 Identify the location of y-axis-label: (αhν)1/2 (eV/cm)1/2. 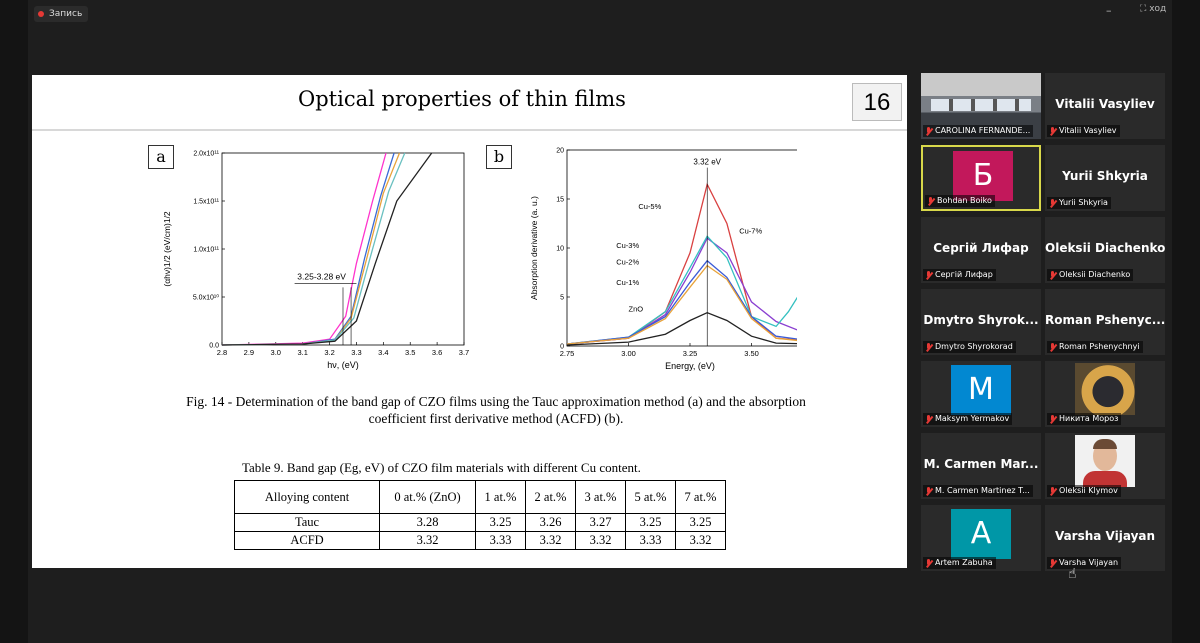
(167, 249).